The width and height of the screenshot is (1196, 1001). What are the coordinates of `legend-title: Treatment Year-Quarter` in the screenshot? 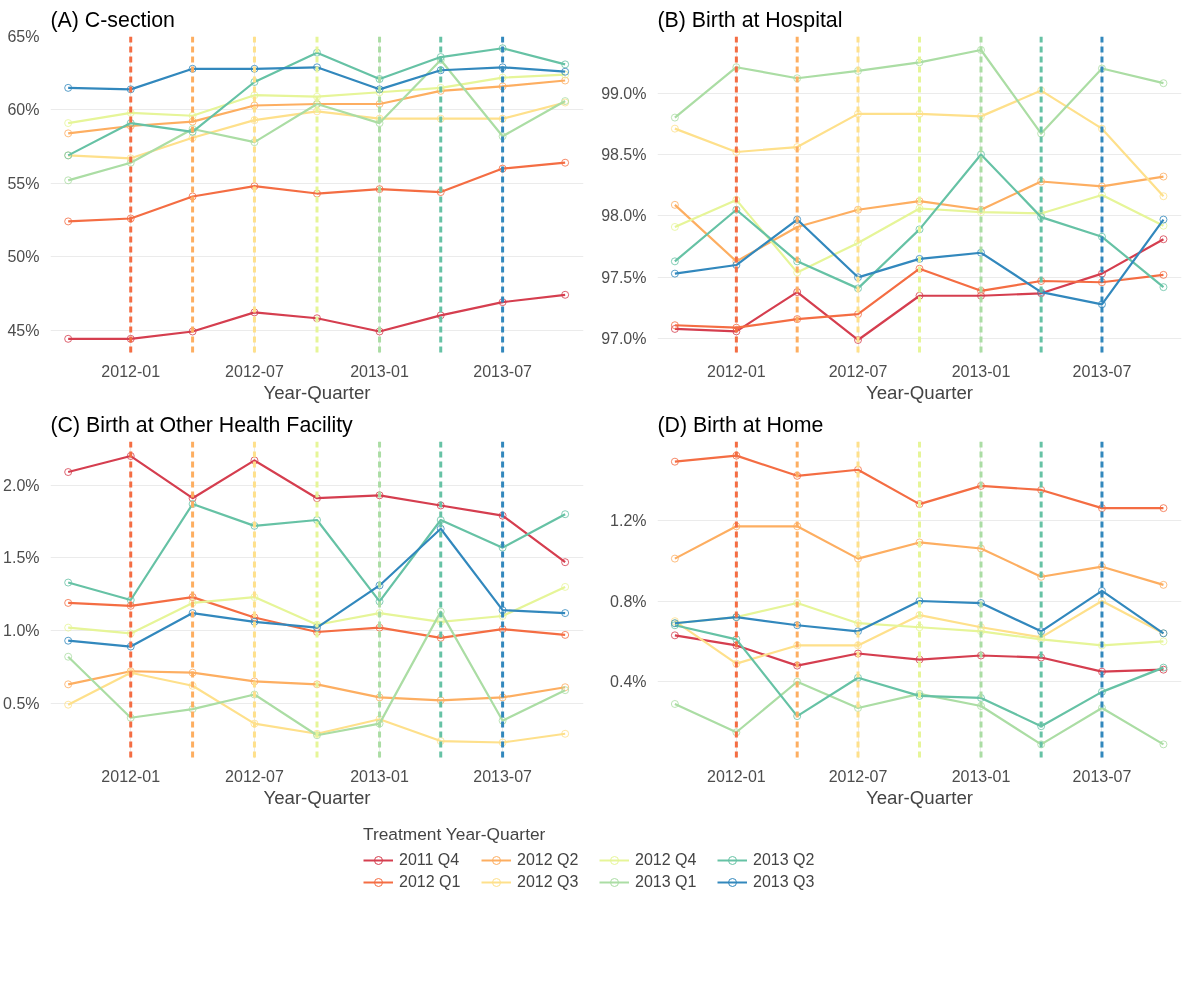 It's located at (455, 834).